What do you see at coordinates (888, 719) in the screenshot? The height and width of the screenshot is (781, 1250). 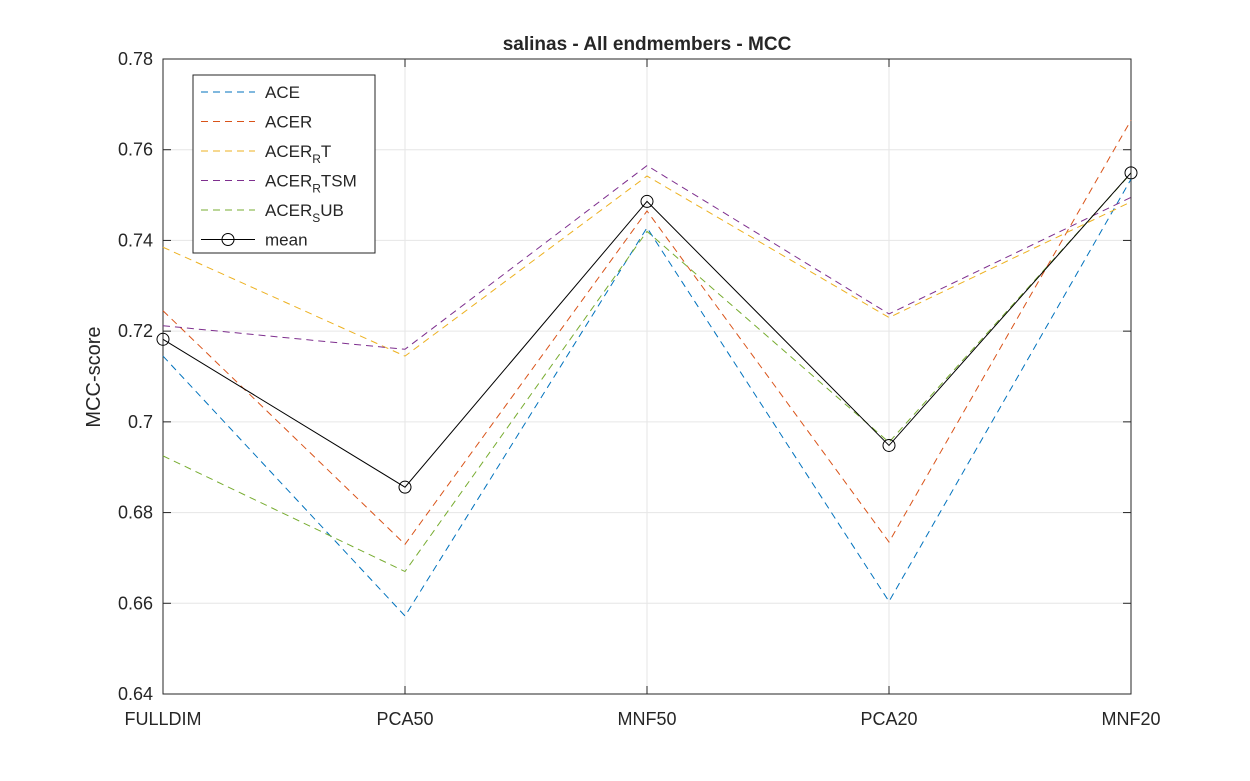 I see `x-tick-label: PCA20` at bounding box center [888, 719].